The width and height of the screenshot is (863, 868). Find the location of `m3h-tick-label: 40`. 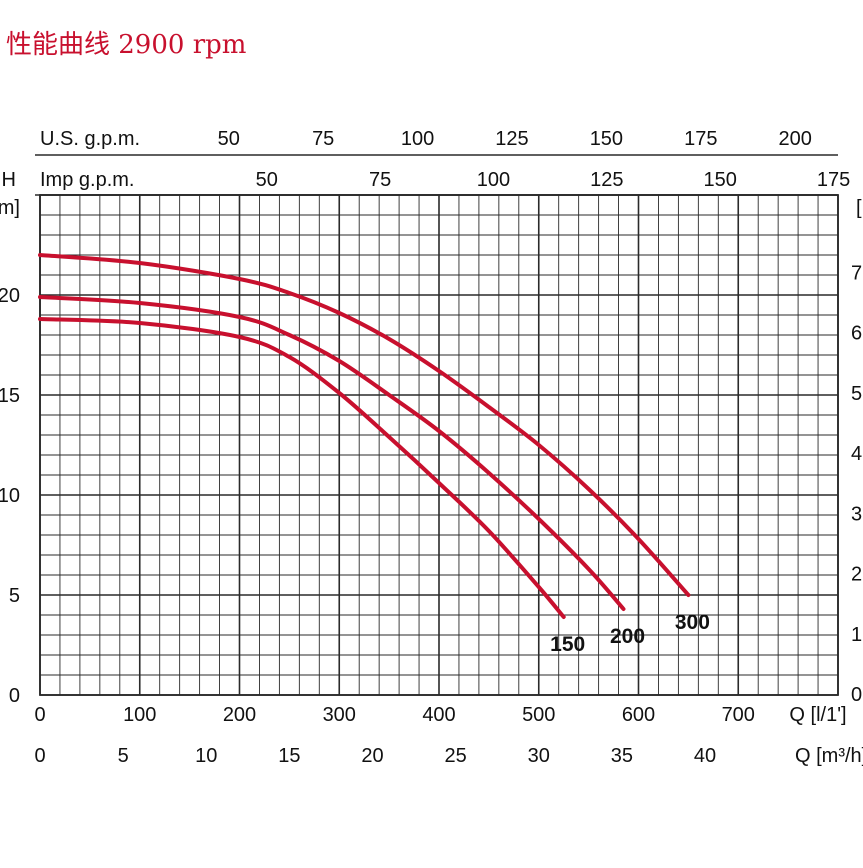

m3h-tick-label: 40 is located at coordinates (705, 756).